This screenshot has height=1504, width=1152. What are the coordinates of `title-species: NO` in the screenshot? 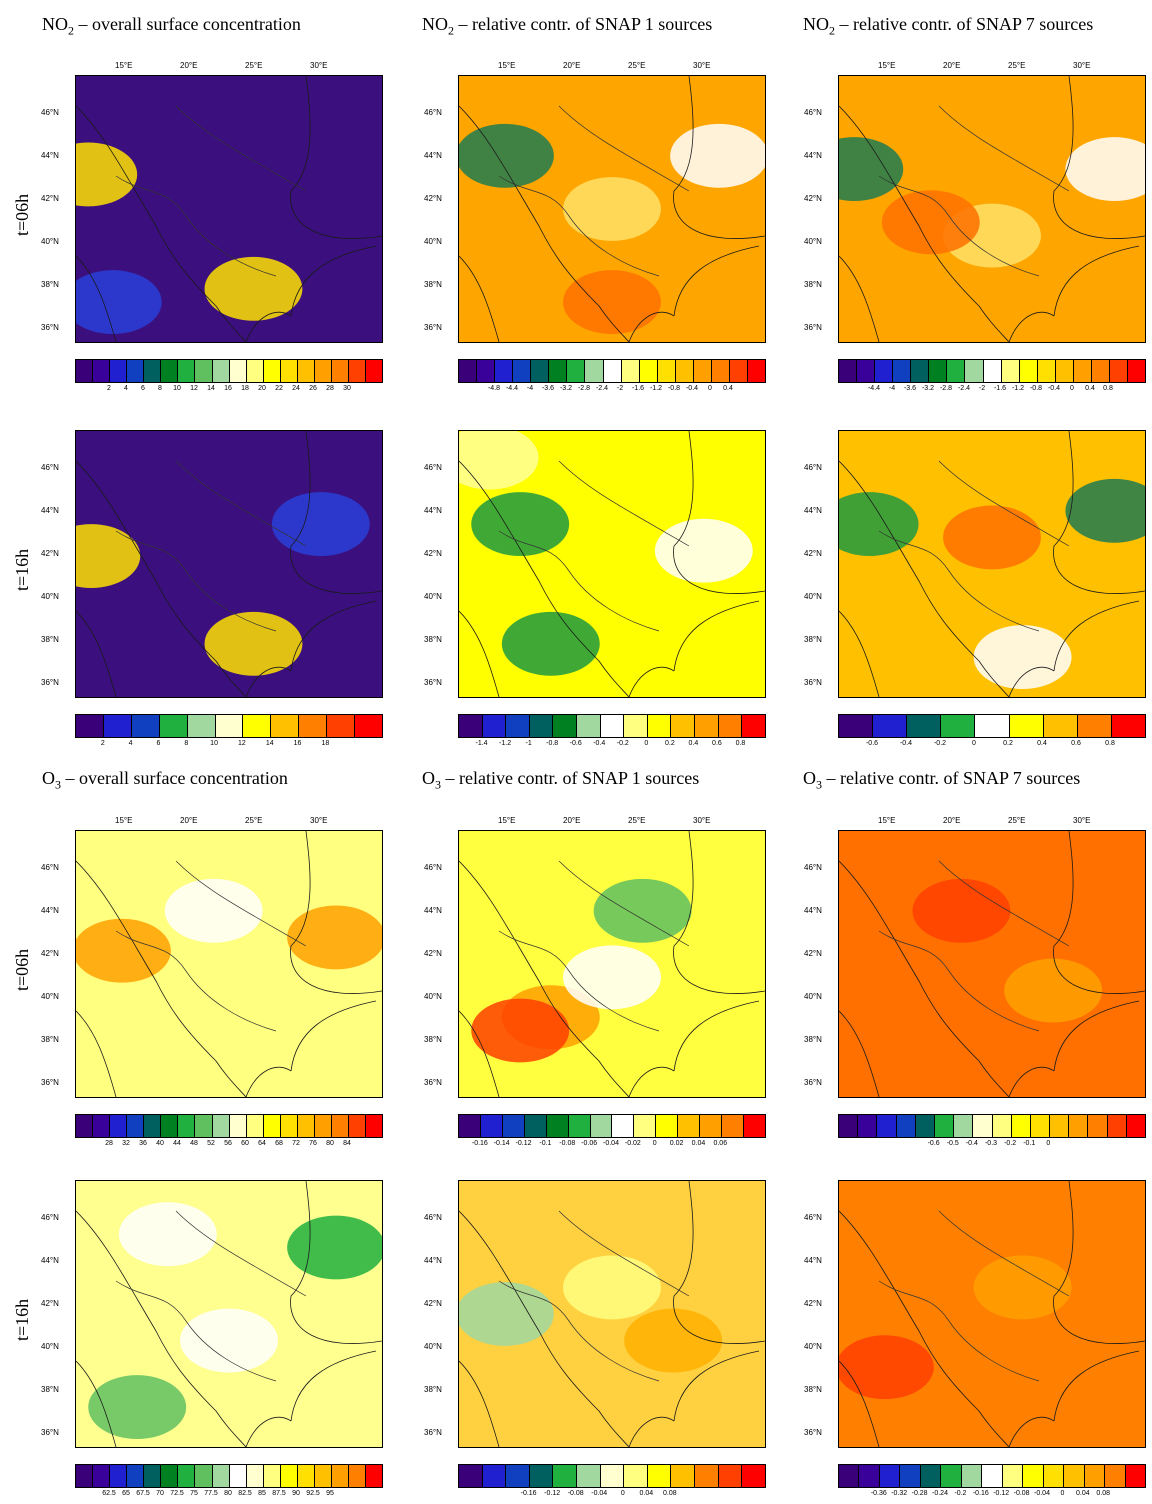 It's located at (55, 24).